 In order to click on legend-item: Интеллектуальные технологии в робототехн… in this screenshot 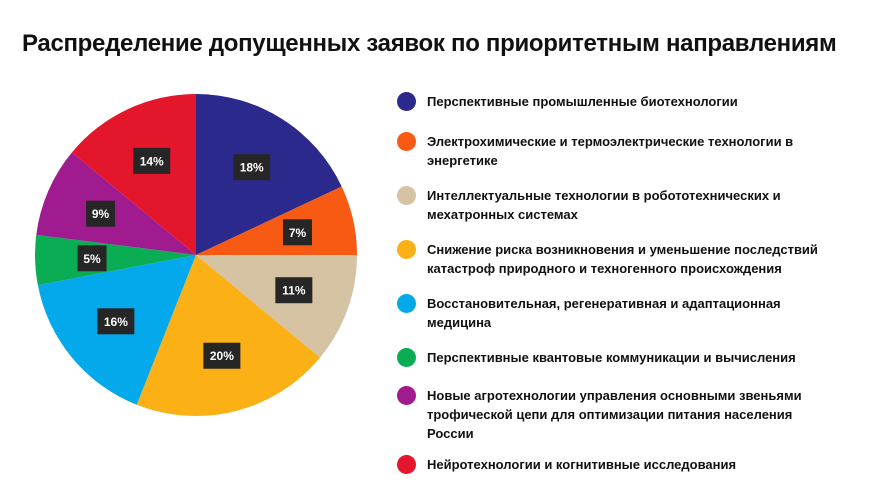, I will do `click(617, 205)`.